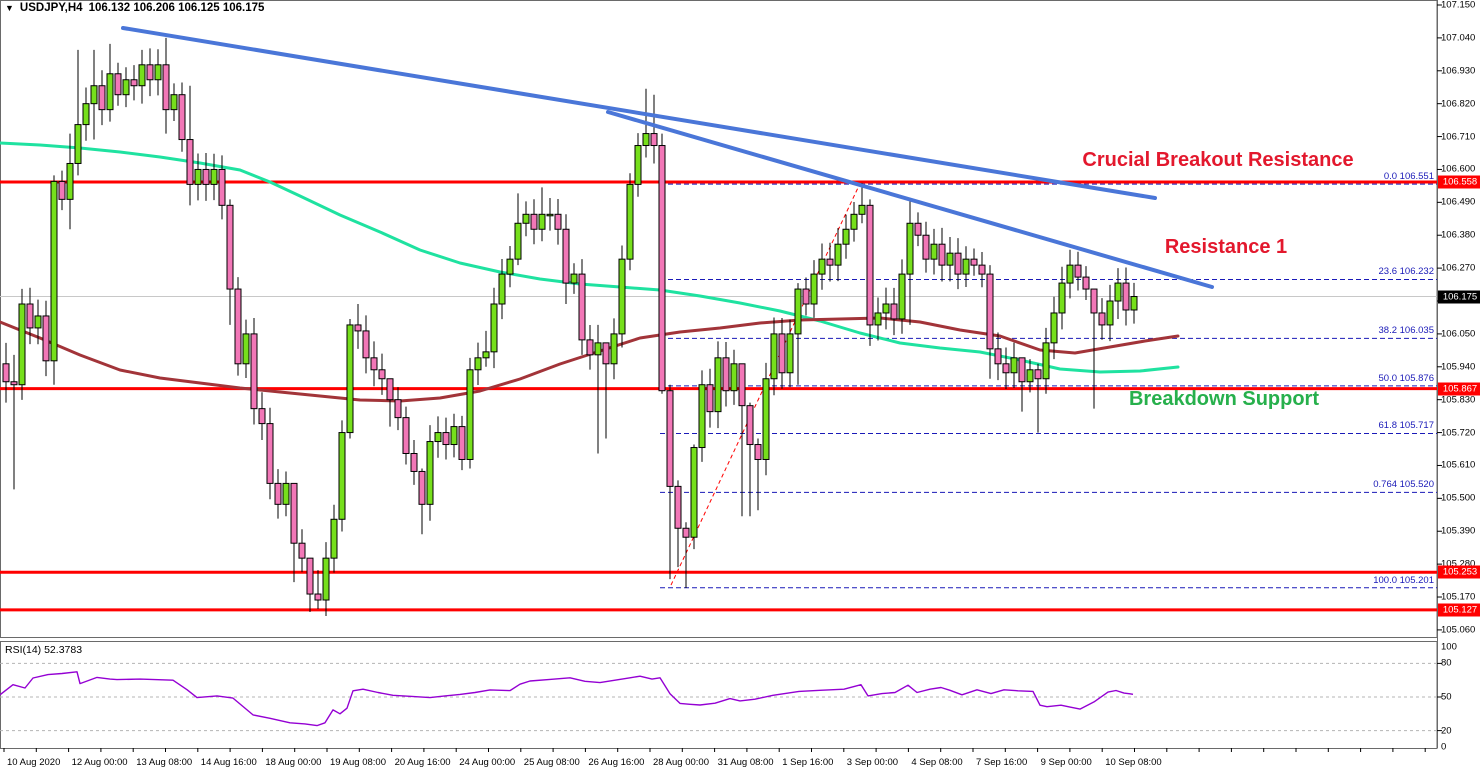 Image resolution: width=1480 pixels, height=775 pixels. I want to click on price-axis-label: 105.500, so click(1458, 498).